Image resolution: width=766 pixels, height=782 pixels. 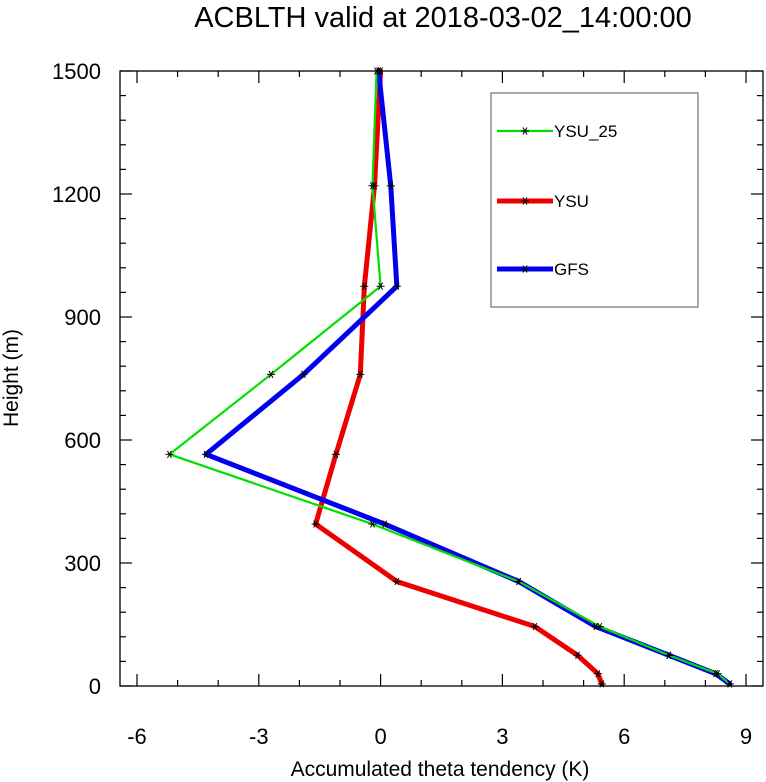 What do you see at coordinates (76, 194) in the screenshot?
I see `y-tick-label: 1200` at bounding box center [76, 194].